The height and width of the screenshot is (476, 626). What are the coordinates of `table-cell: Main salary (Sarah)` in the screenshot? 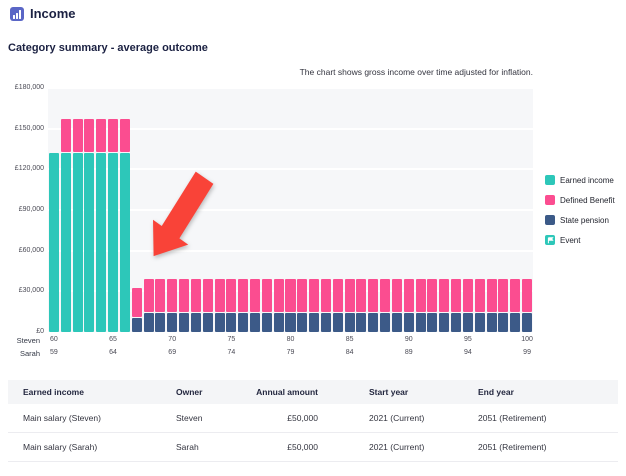 It's located at (60, 447).